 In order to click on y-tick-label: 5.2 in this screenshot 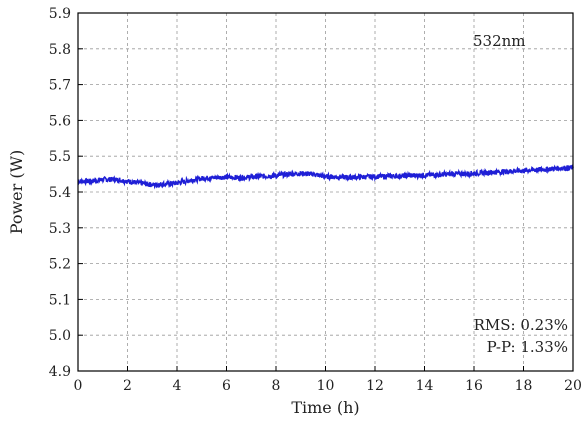, I will do `click(60, 265)`.